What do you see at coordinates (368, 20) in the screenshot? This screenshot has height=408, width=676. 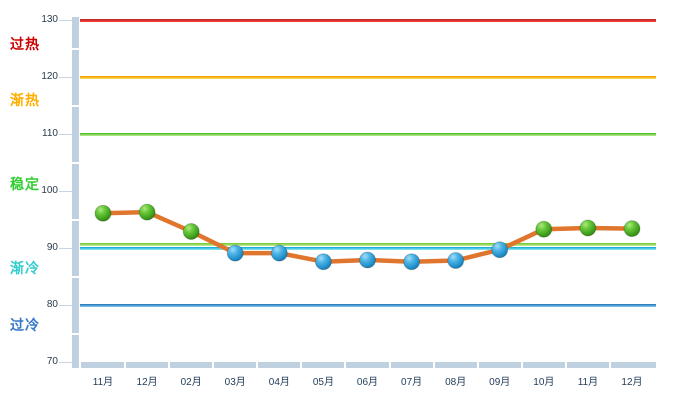 I see `threshold-line-overheat-boundary` at bounding box center [368, 20].